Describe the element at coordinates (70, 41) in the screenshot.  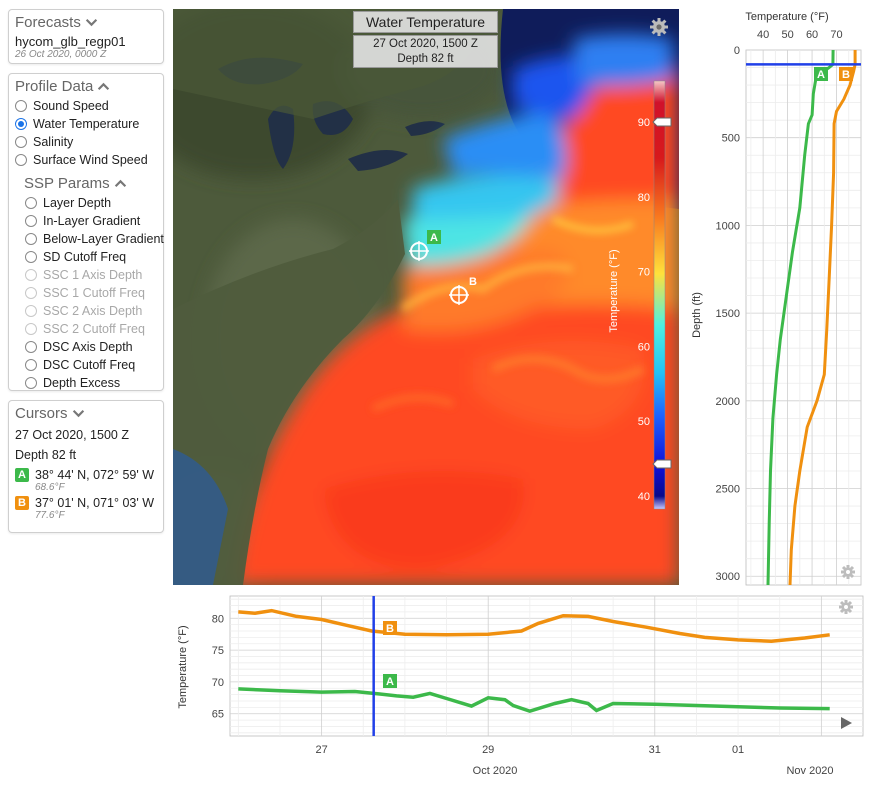
I see `forecast-model: hycom_glb_regp01` at that location.